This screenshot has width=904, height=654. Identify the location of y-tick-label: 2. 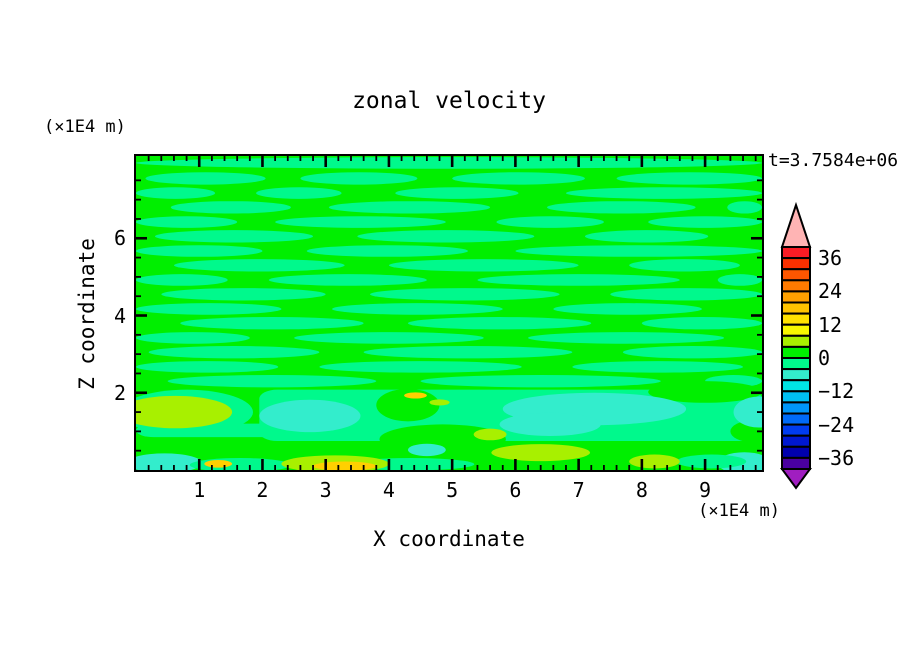
(119, 392).